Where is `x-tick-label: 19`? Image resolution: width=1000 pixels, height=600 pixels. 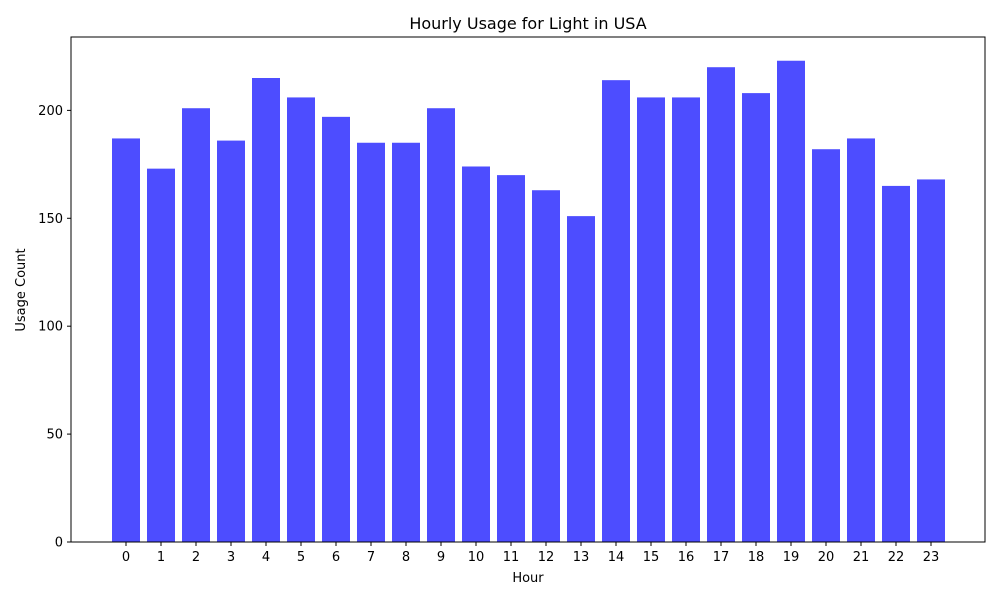
x-tick-label: 19 is located at coordinates (791, 557).